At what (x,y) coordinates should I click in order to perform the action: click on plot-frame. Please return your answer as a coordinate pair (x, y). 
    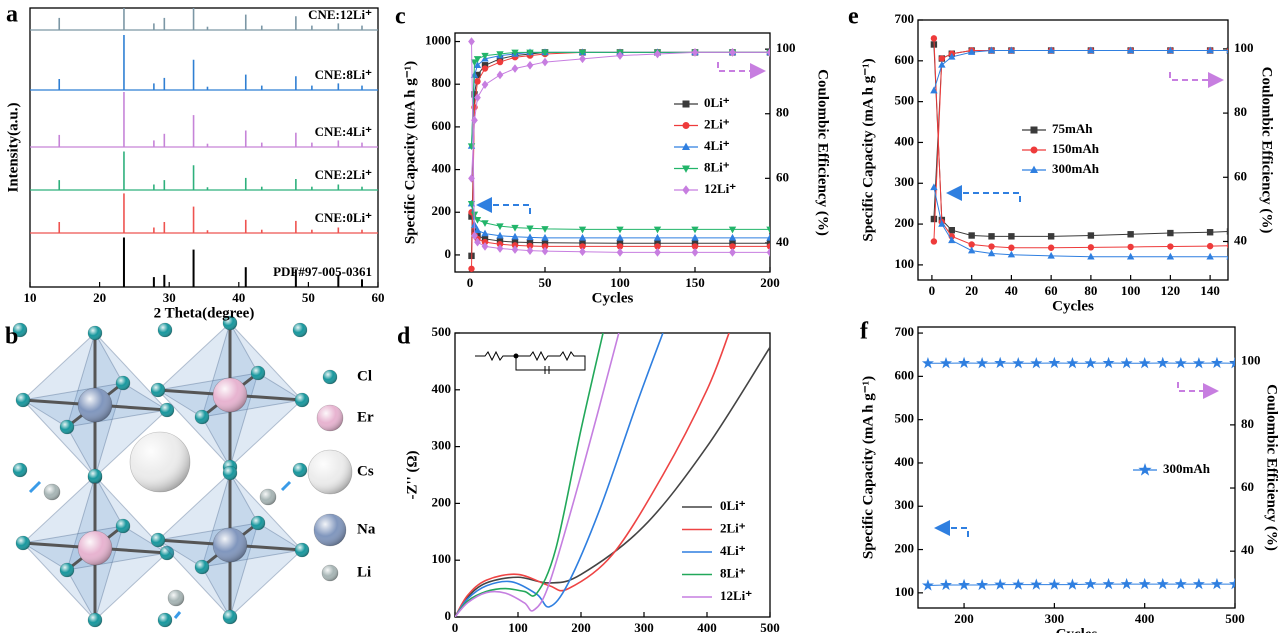
    Looking at the image, I should click on (1073, 150).